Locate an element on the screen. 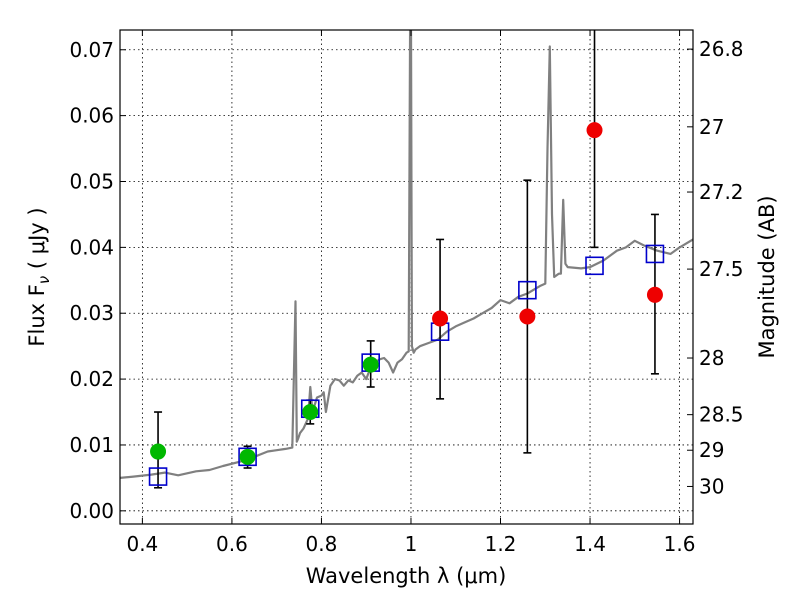 The height and width of the screenshot is (604, 800). x-axis-label: Wavelength λ (μm) is located at coordinates (406, 576).